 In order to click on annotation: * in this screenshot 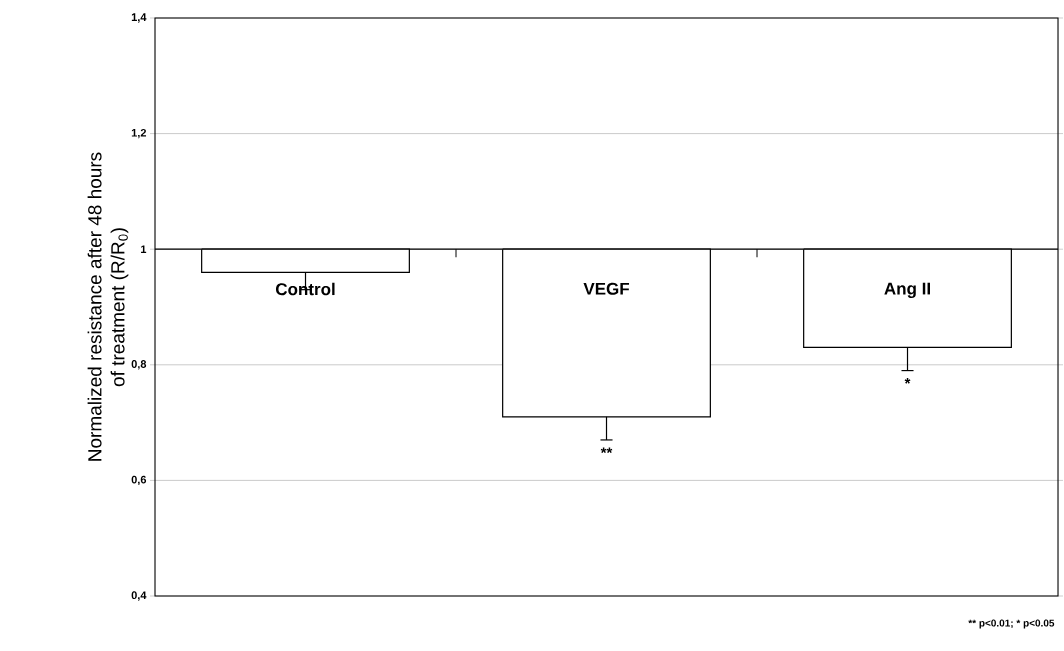, I will do `click(907, 381)`.